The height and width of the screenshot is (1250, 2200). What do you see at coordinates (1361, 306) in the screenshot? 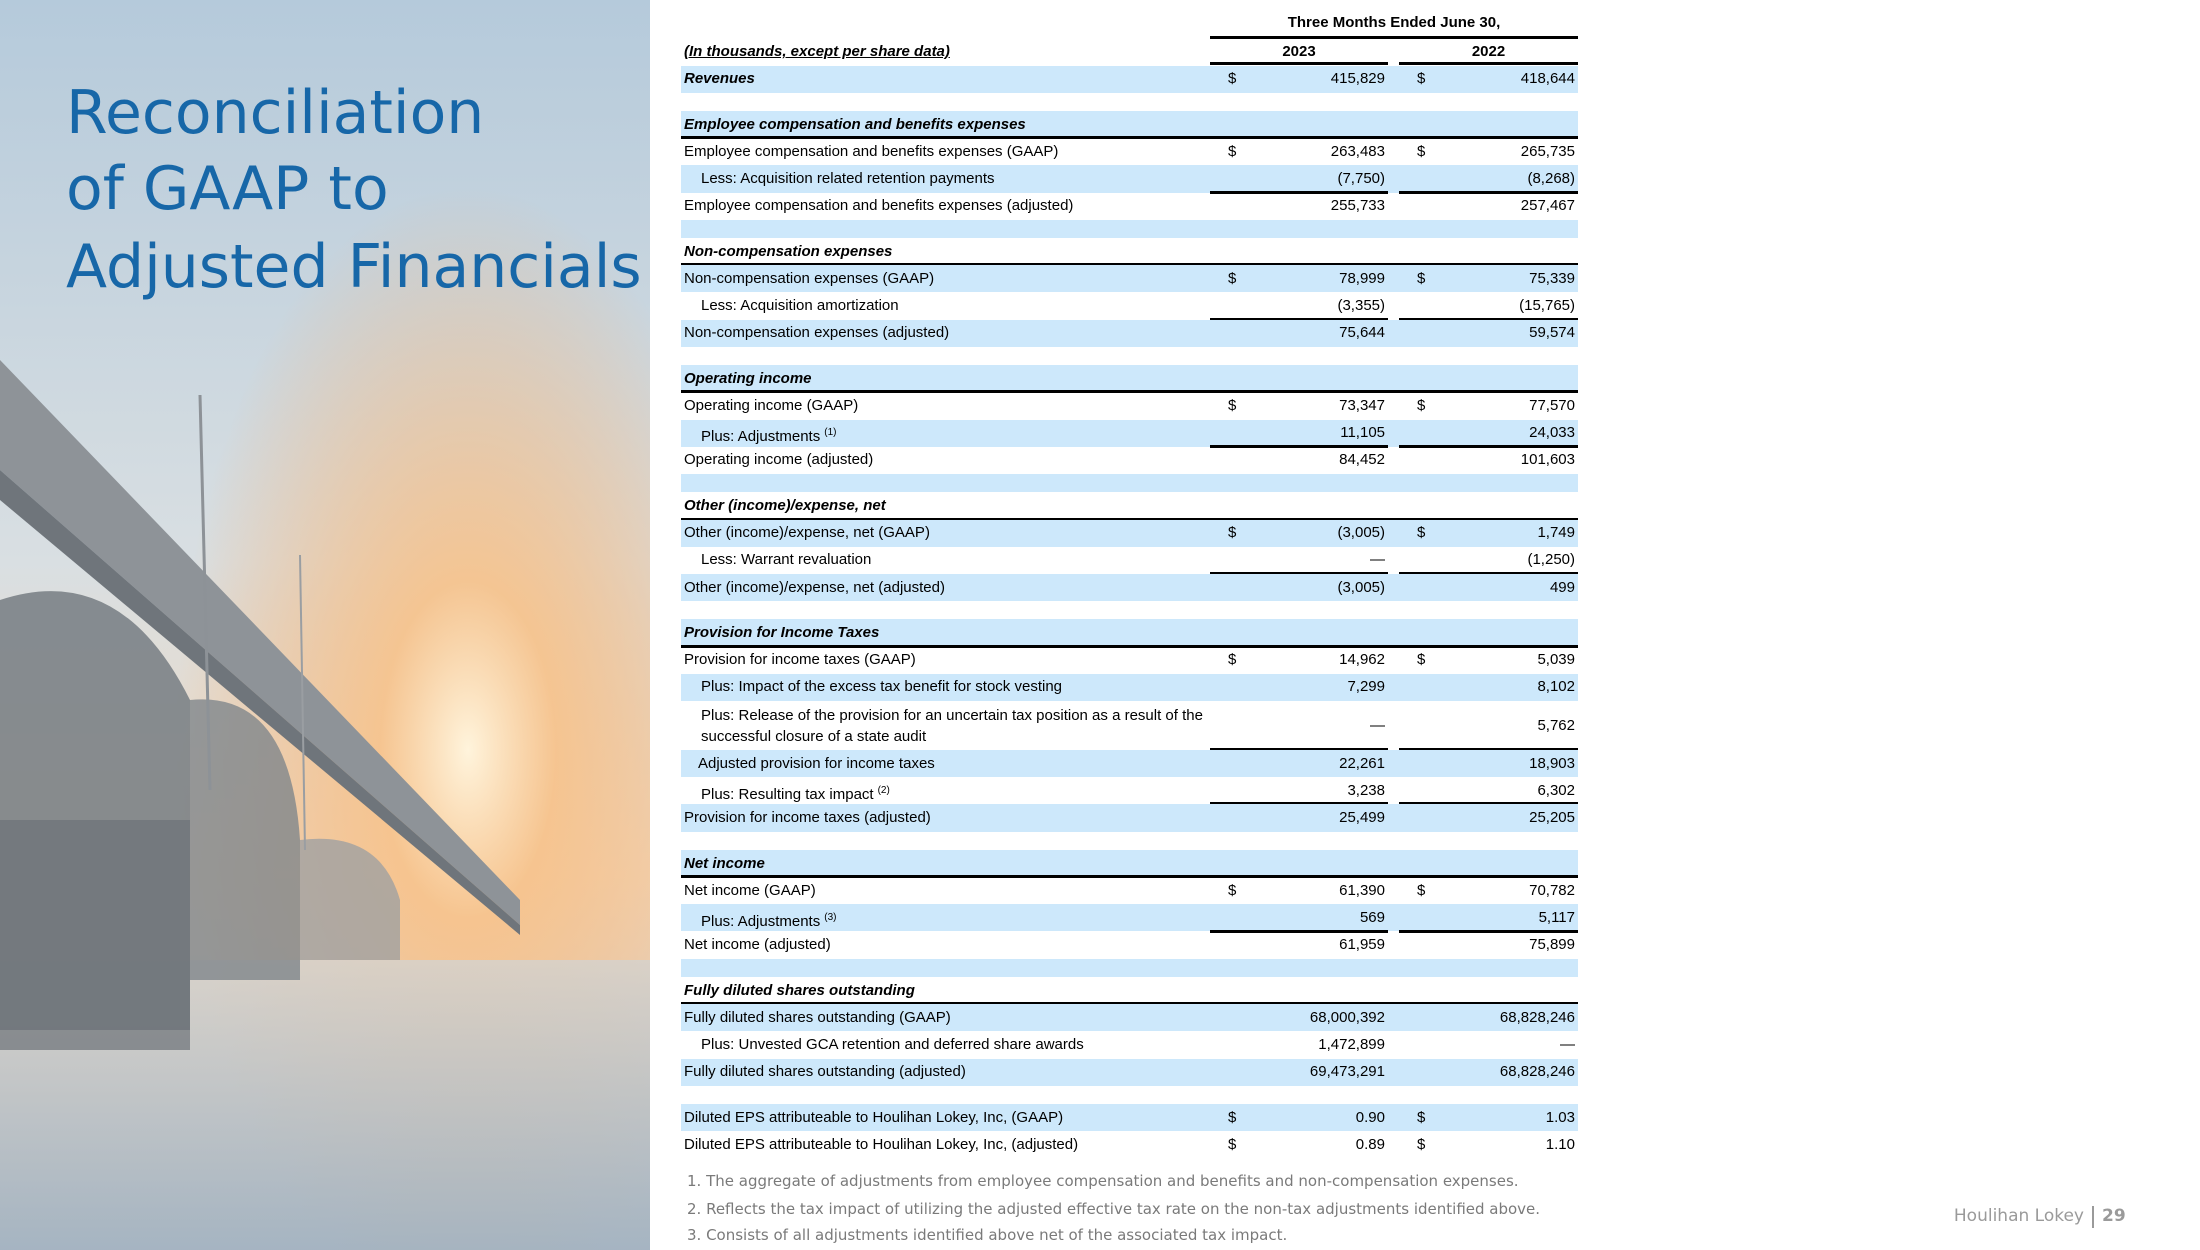
I see `value: (3,355)` at bounding box center [1361, 306].